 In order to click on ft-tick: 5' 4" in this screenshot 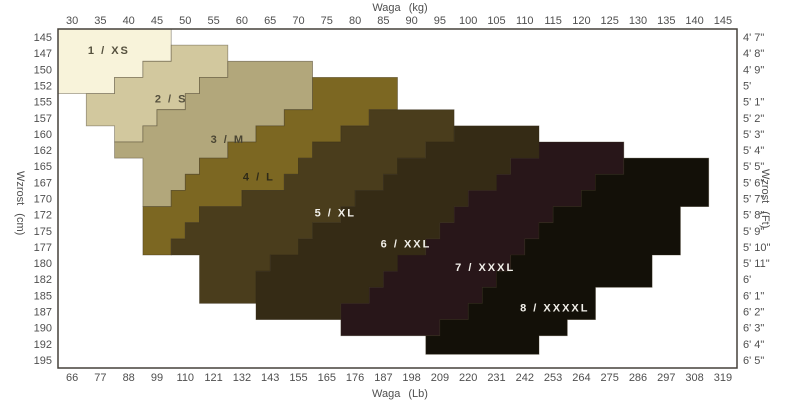, I will do `click(753, 151)`.